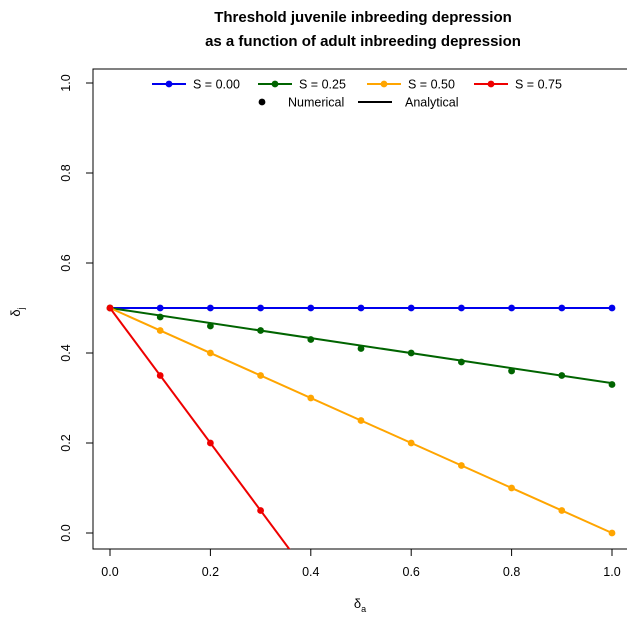 The width and height of the screenshot is (627, 627). Describe the element at coordinates (66, 532) in the screenshot. I see `y-tick-label: 0.0` at that location.